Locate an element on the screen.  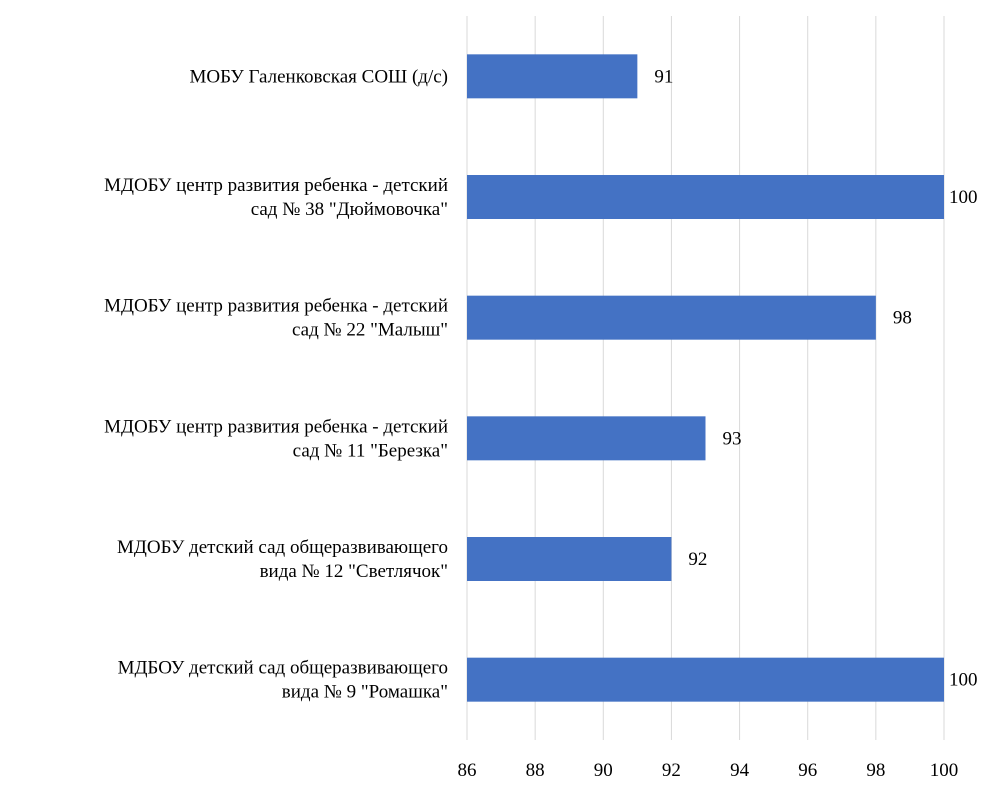
category-label: вида № 12 "Светлячок" is located at coordinates (354, 571).